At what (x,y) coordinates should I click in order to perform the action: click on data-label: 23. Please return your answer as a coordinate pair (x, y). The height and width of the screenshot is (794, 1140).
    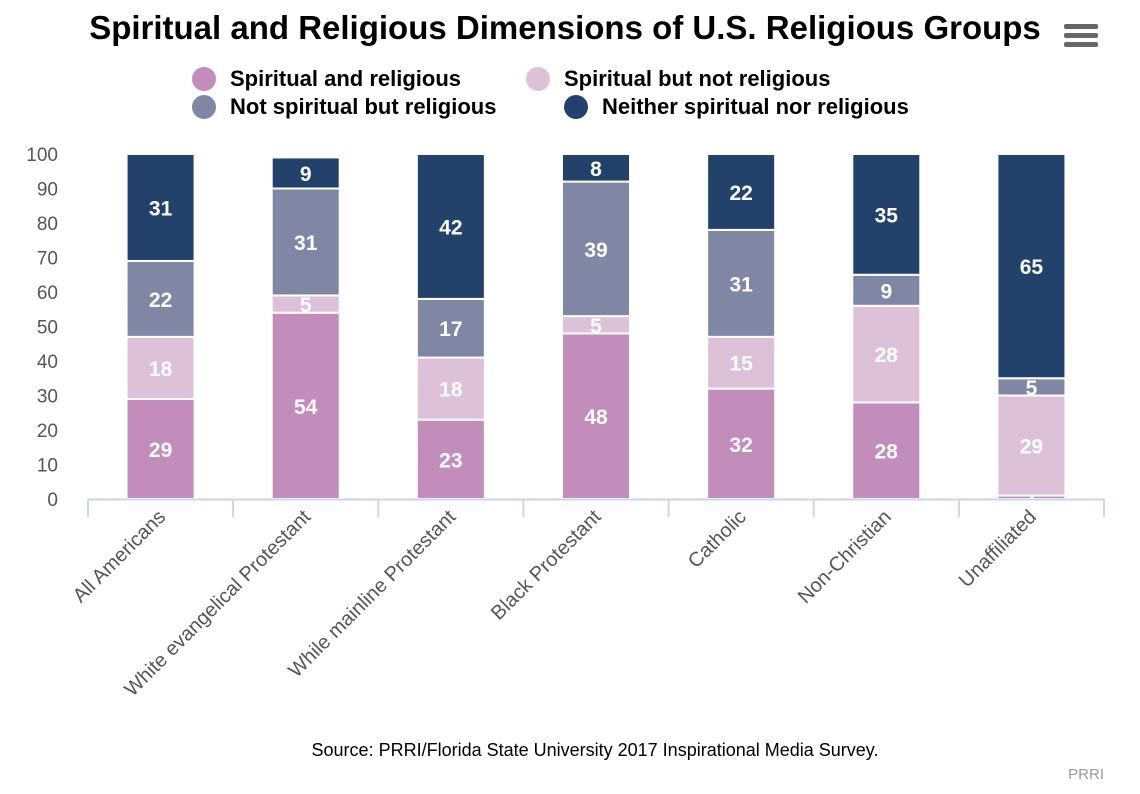
    Looking at the image, I should click on (450, 460).